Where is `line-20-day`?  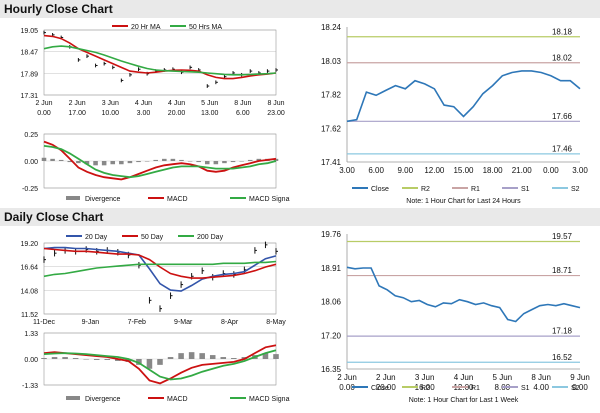
line-20-day is located at coordinates (160, 269).